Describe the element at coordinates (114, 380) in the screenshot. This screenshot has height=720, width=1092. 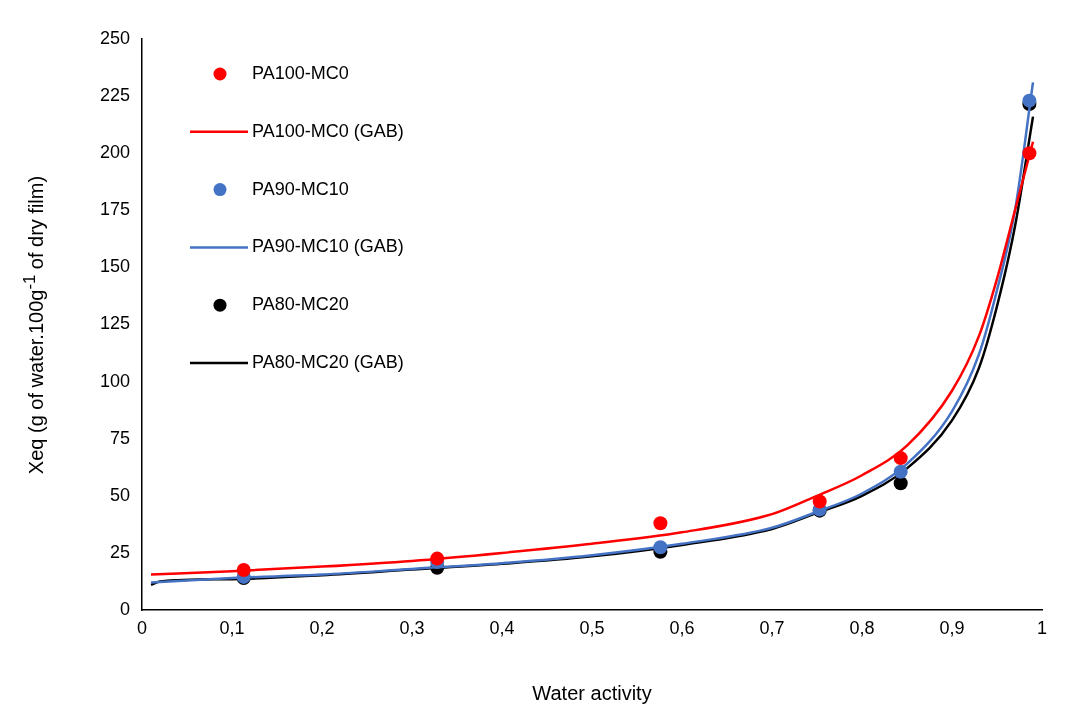
I see `y-tick-label: 100` at that location.